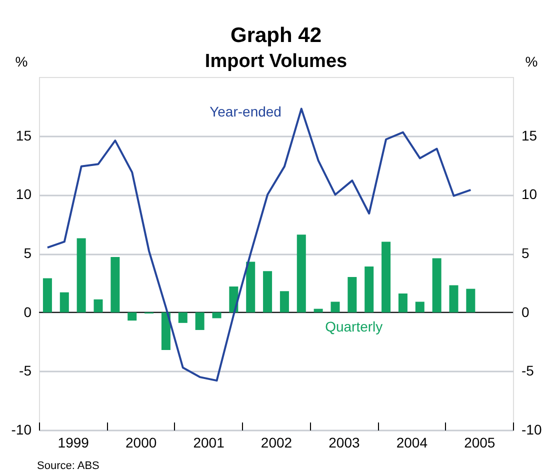 The width and height of the screenshot is (543, 473). What do you see at coordinates (480, 442) in the screenshot?
I see `x-tick-label: 2005` at bounding box center [480, 442].